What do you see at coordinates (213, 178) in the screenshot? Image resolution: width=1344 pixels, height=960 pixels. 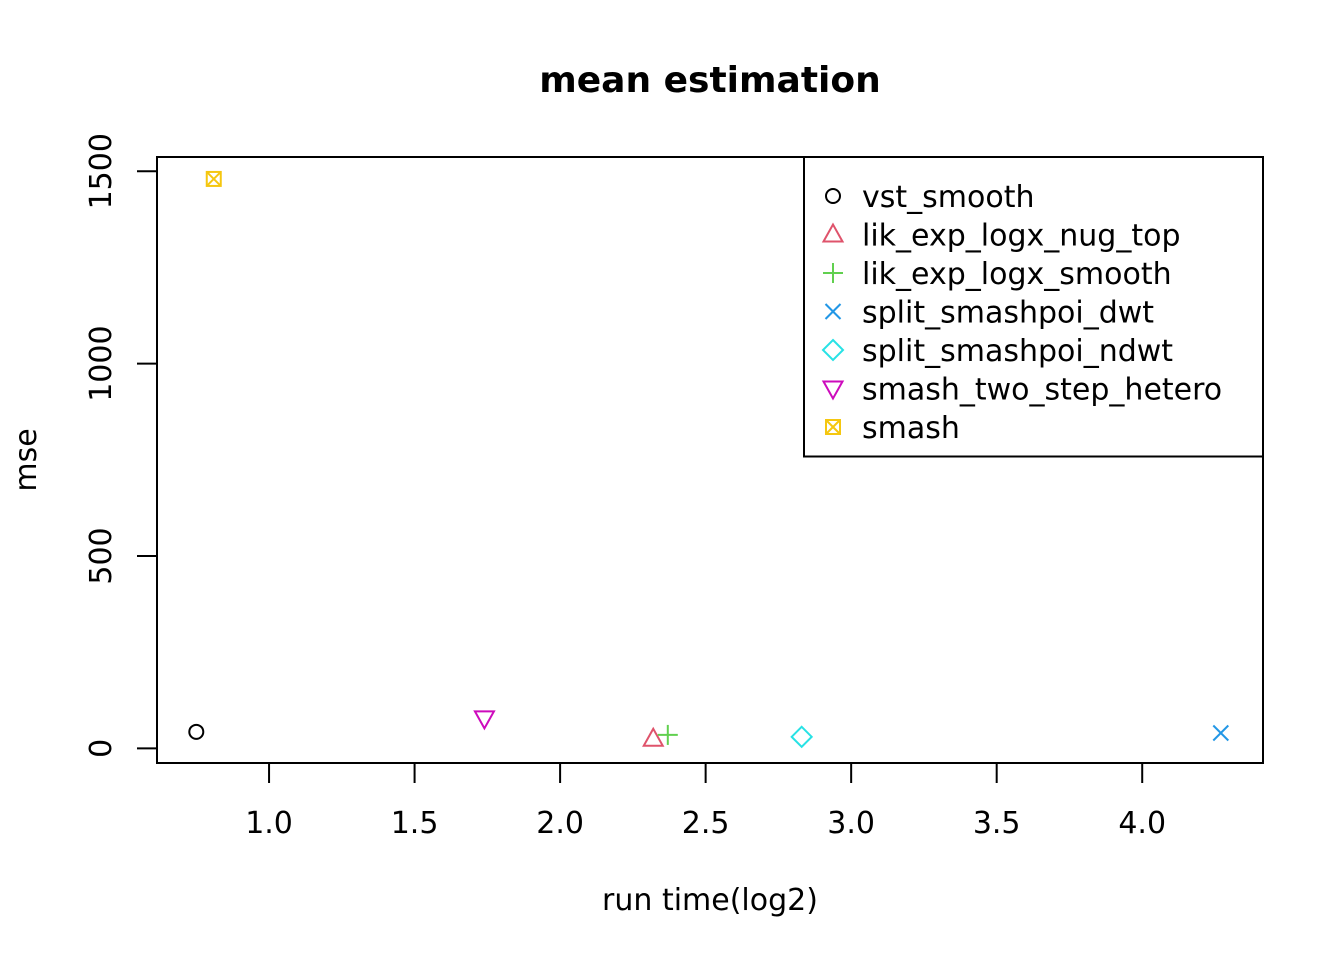 I see `data-point-smash` at bounding box center [213, 178].